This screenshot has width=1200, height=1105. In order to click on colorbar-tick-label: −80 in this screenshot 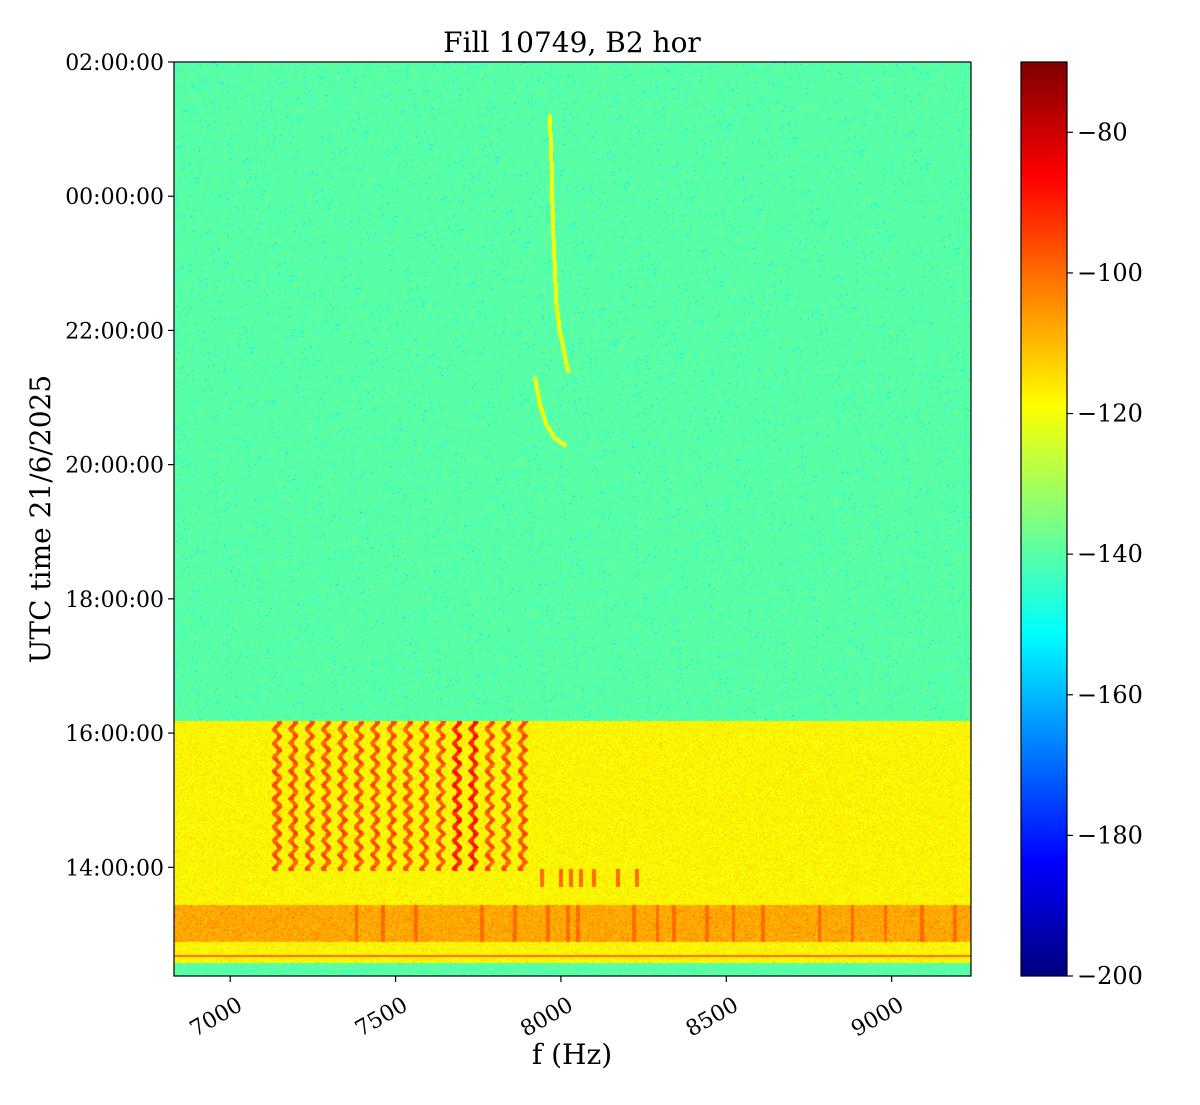, I will do `click(1102, 132)`.